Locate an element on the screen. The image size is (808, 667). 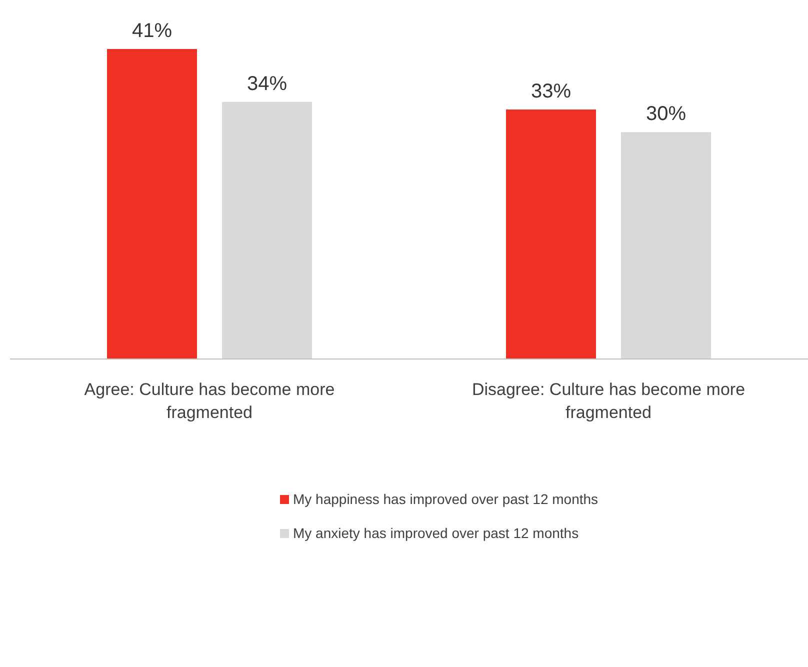
data-label: 33% is located at coordinates (551, 91).